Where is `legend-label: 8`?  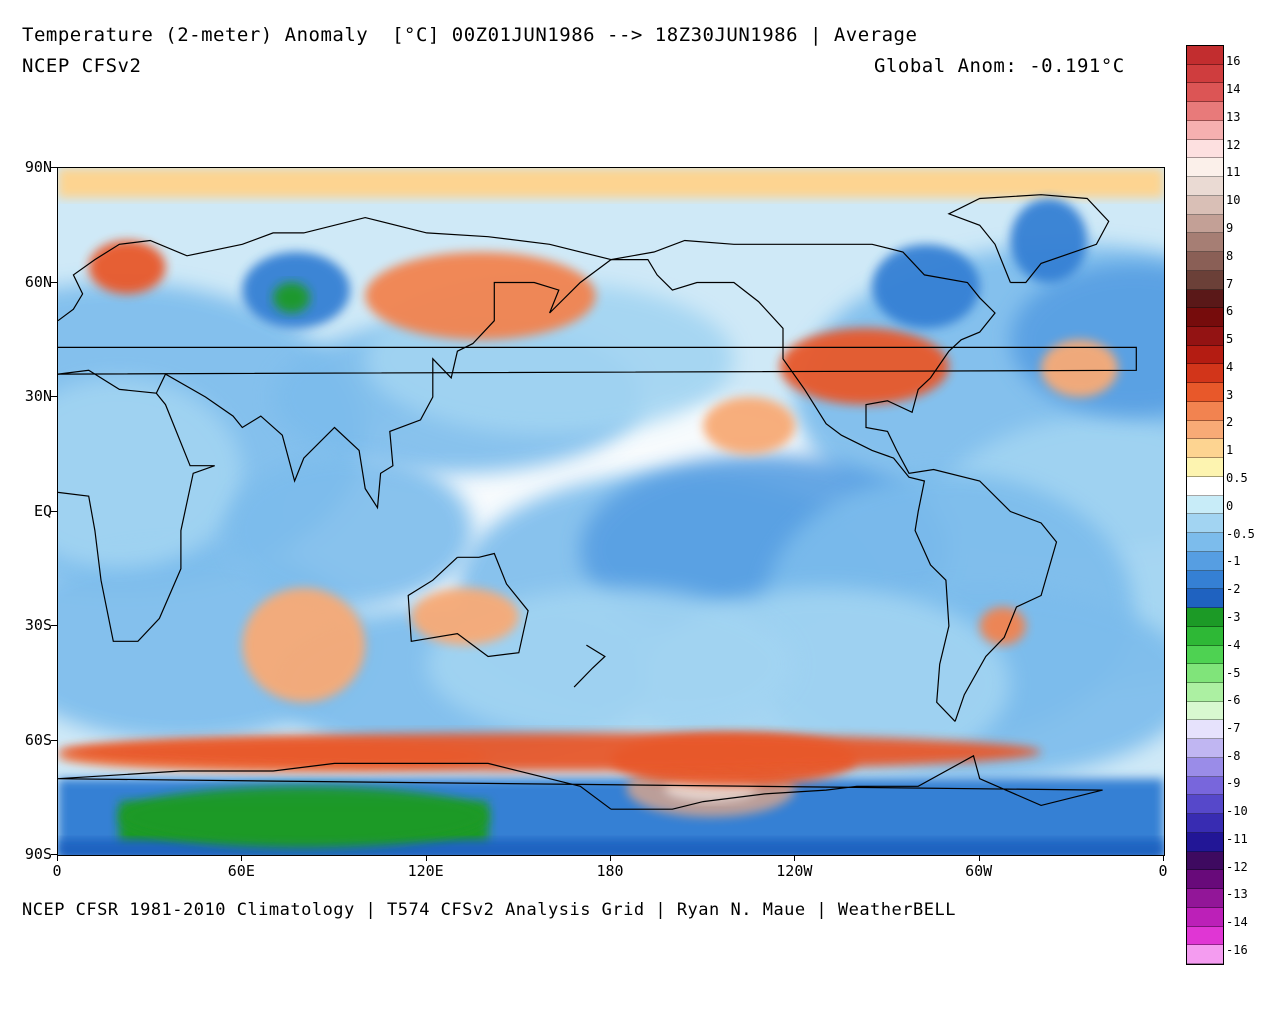
legend-label: 8 is located at coordinates (1230, 256).